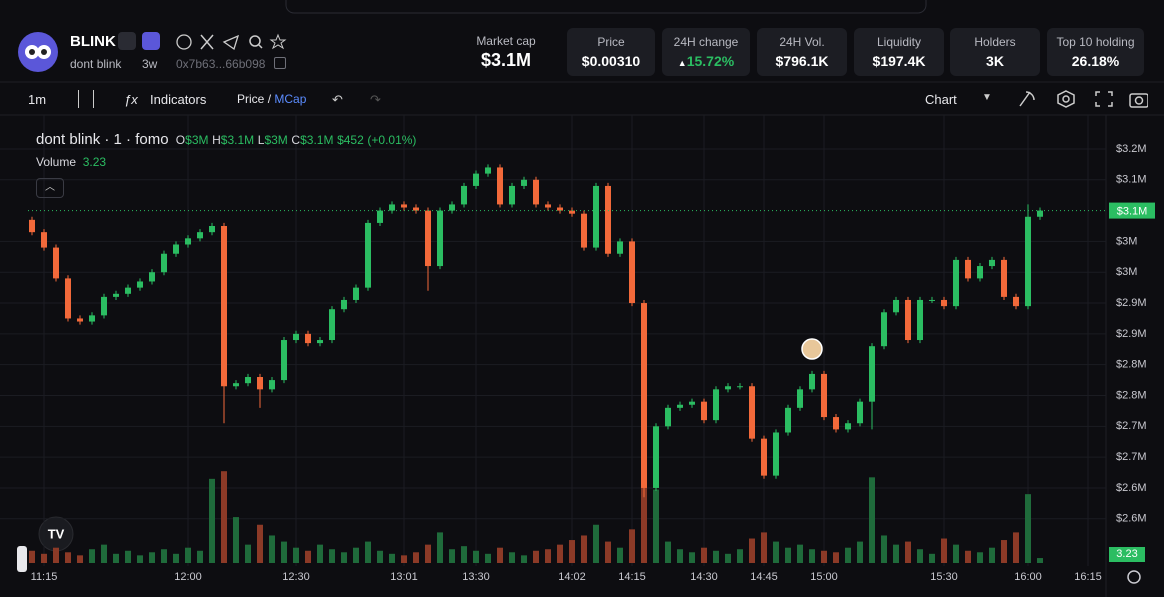  What do you see at coordinates (995, 52) in the screenshot?
I see `stat-holders: Holders 3K` at bounding box center [995, 52].